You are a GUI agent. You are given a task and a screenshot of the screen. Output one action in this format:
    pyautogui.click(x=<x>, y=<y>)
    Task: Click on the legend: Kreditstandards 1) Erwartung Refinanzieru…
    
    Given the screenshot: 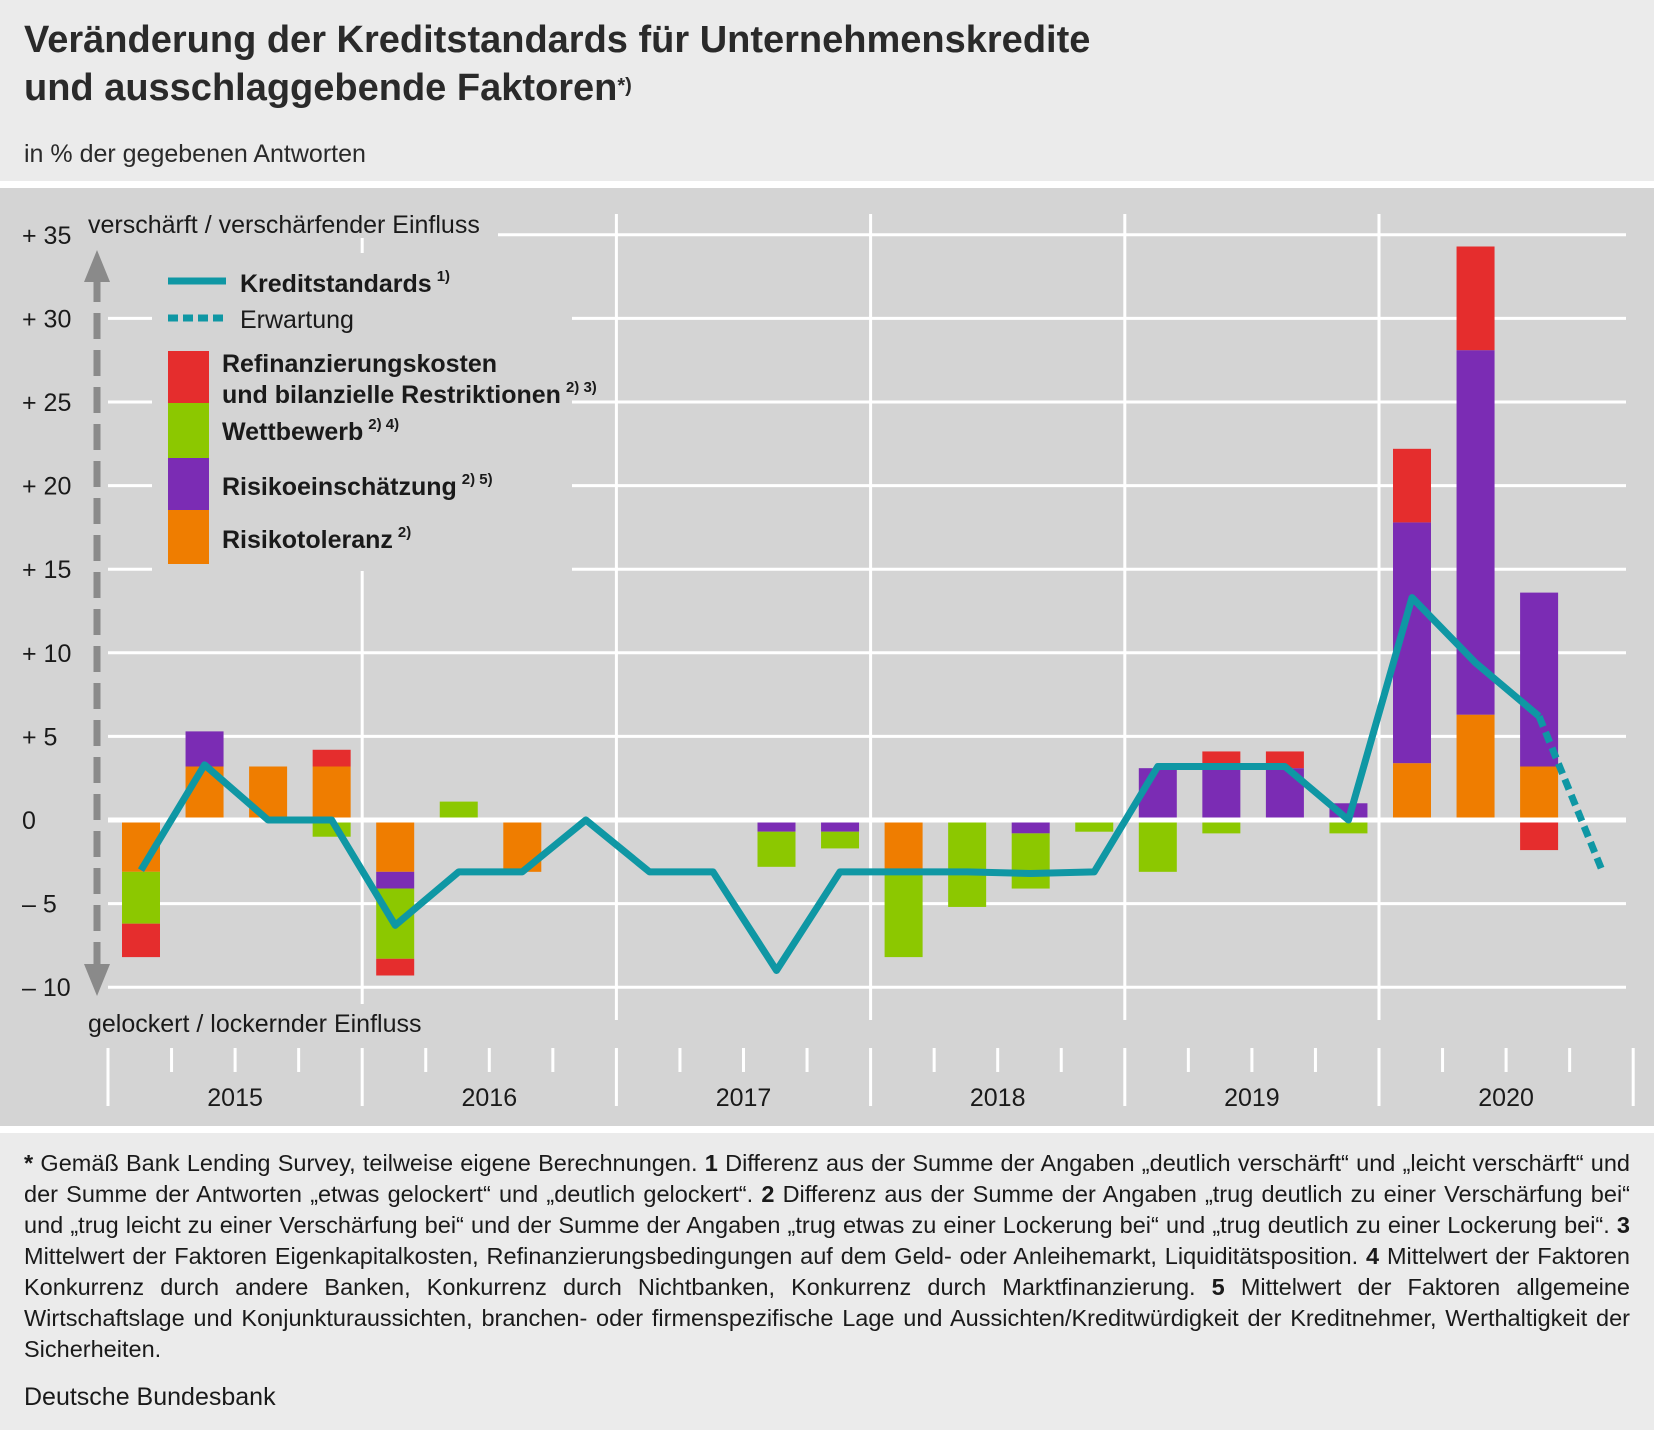 What is the action you would take?
    pyautogui.click(x=374, y=412)
    